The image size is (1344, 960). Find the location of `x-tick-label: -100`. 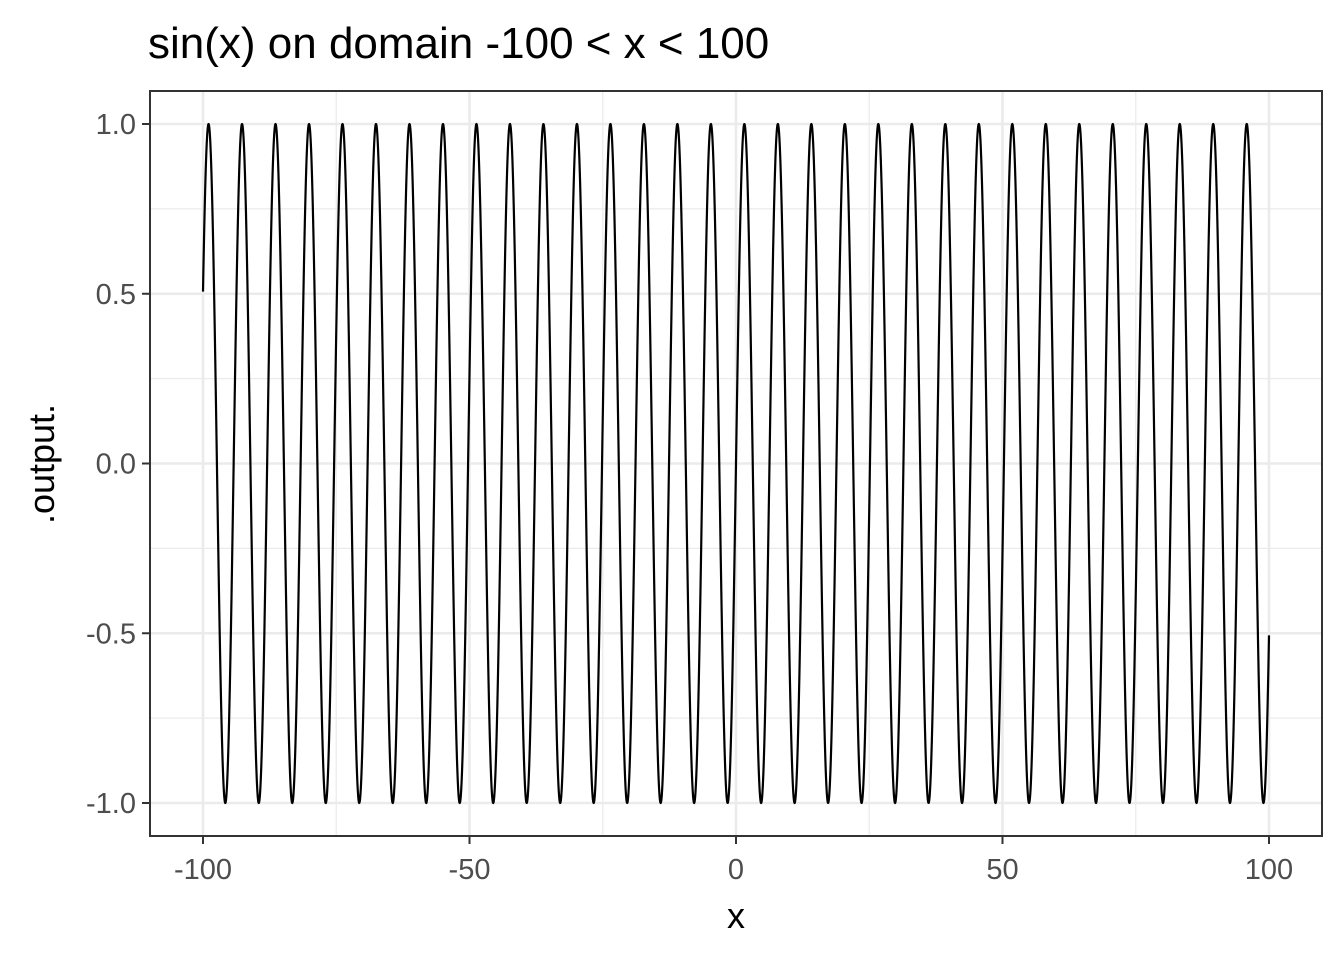

x-tick-label: -100 is located at coordinates (203, 870).